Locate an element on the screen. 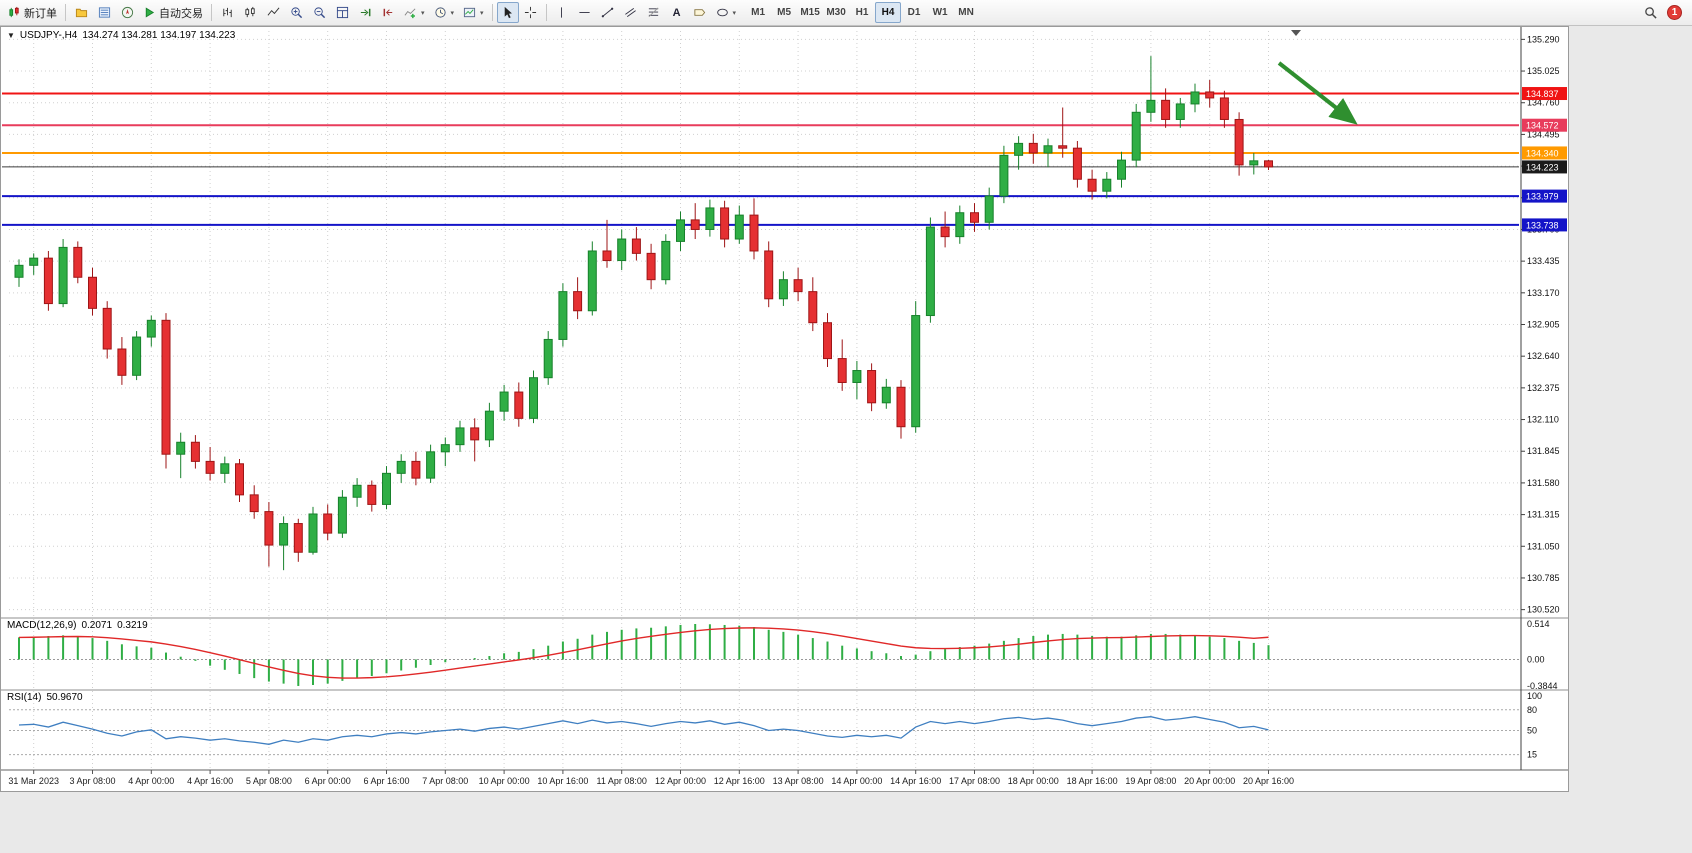 This screenshot has width=1692, height=853. fibonacci-icon is located at coordinates (653, 12).